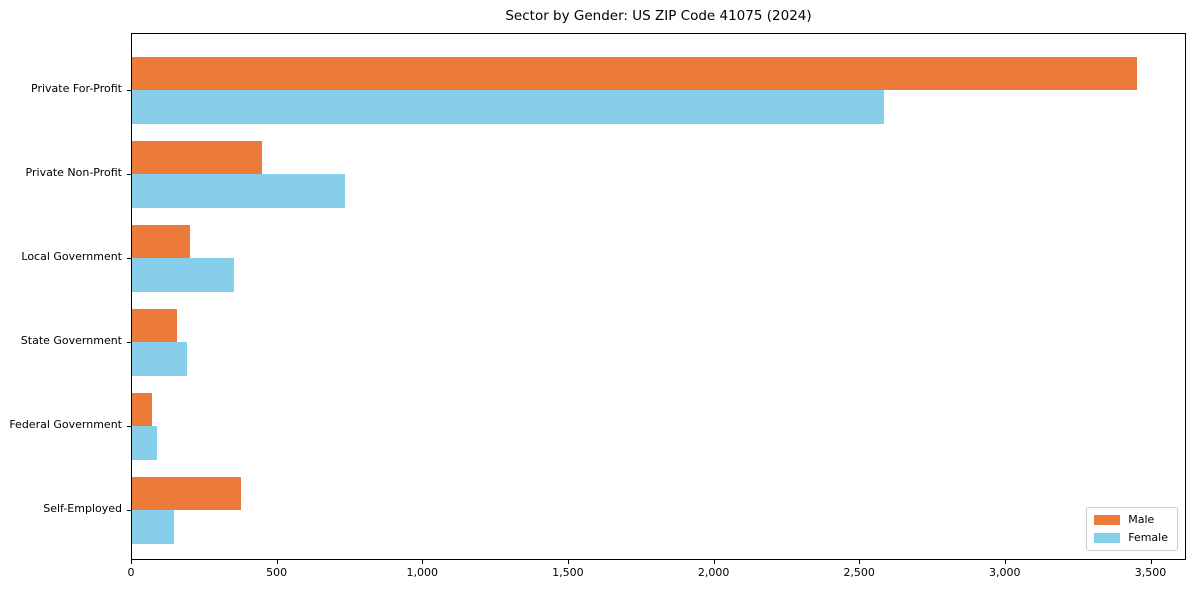 The height and width of the screenshot is (600, 1200). I want to click on y-tick-label-1: Private For-Profit, so click(76, 89).